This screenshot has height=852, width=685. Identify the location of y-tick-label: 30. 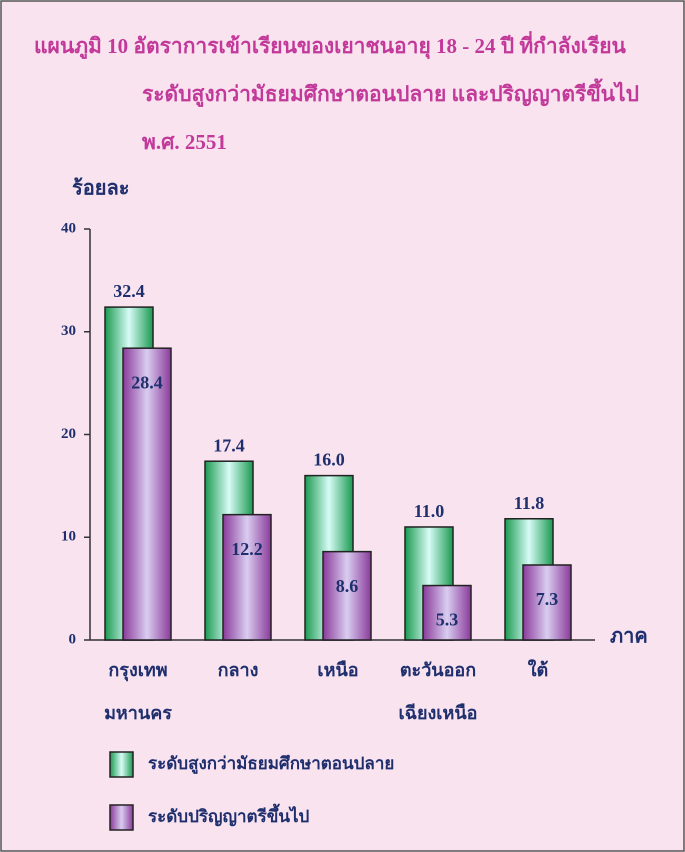
(68, 331).